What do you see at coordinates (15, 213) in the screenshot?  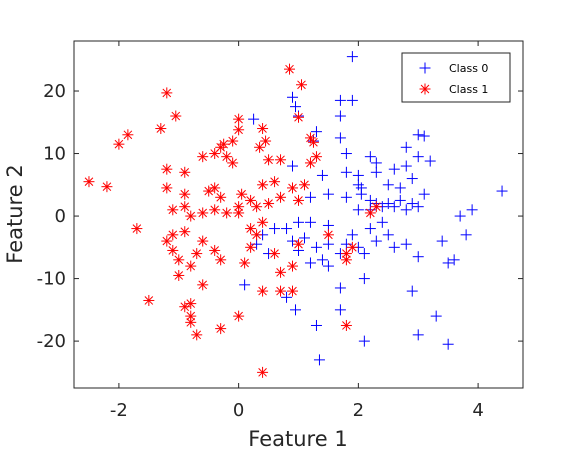 I see `y-axis-label: Feature 2` at bounding box center [15, 213].